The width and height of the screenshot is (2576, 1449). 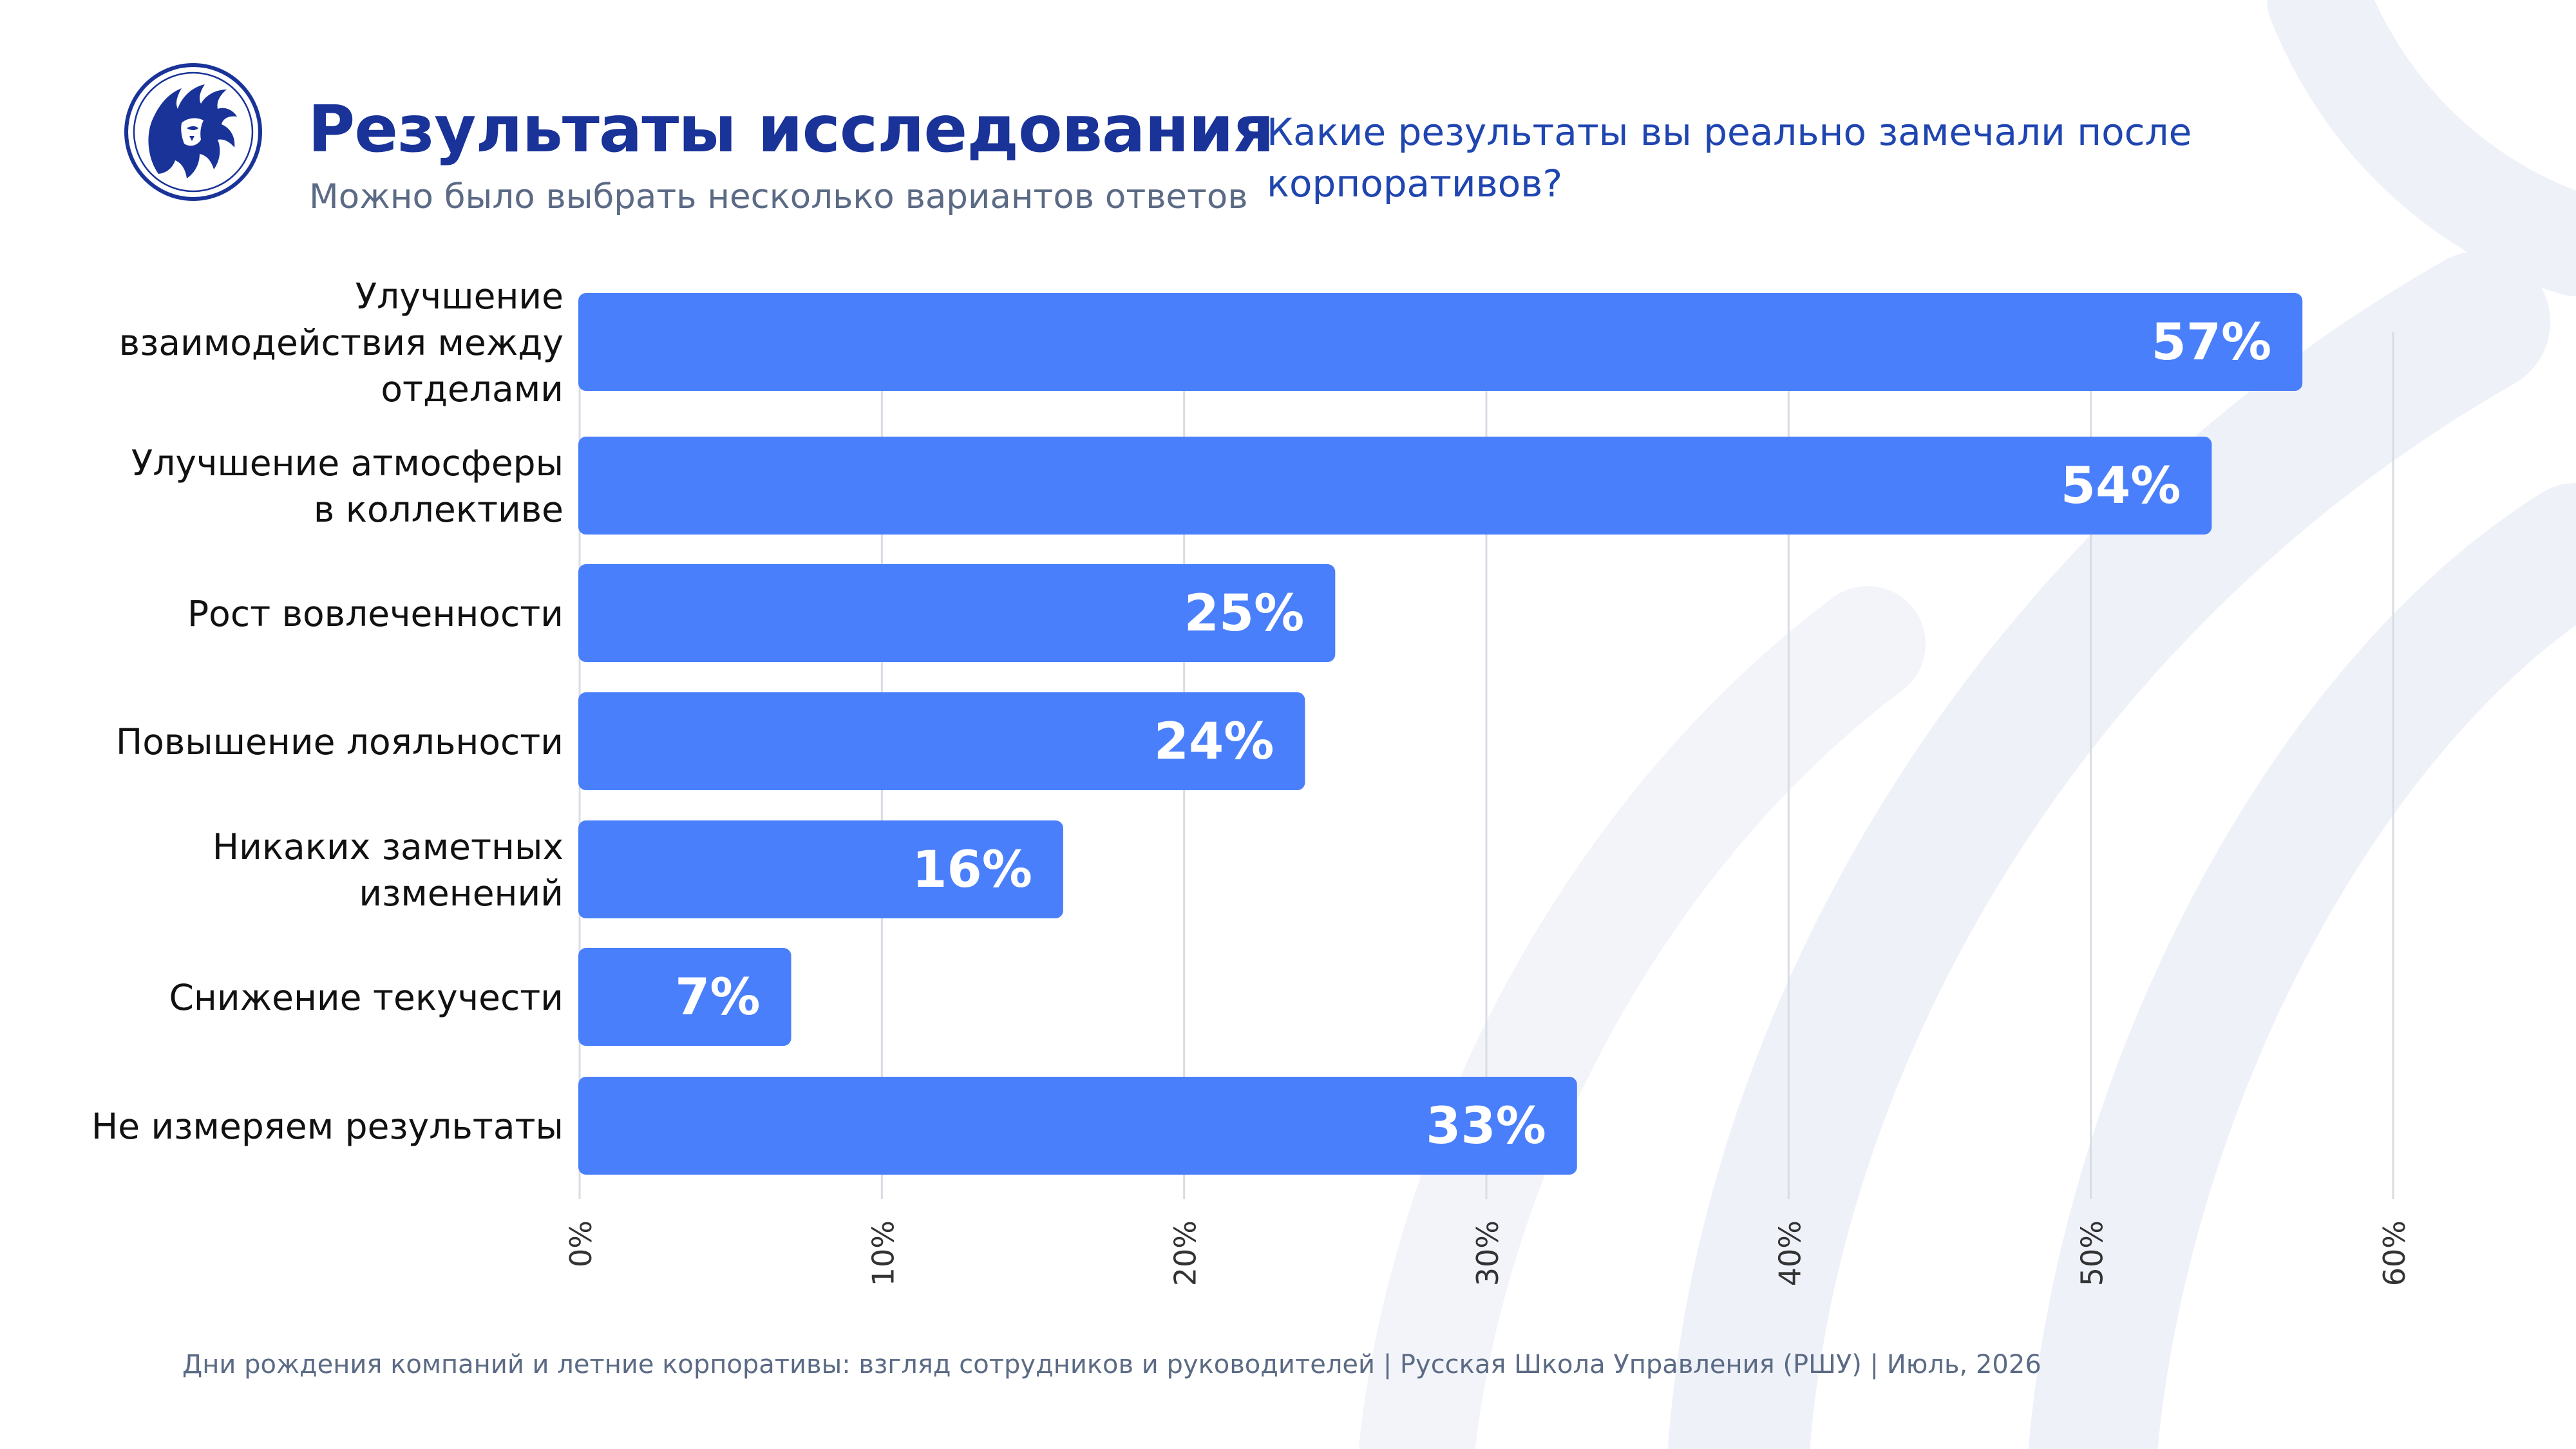 I want to click on x-tick-label: 60%, so click(x=2394, y=1253).